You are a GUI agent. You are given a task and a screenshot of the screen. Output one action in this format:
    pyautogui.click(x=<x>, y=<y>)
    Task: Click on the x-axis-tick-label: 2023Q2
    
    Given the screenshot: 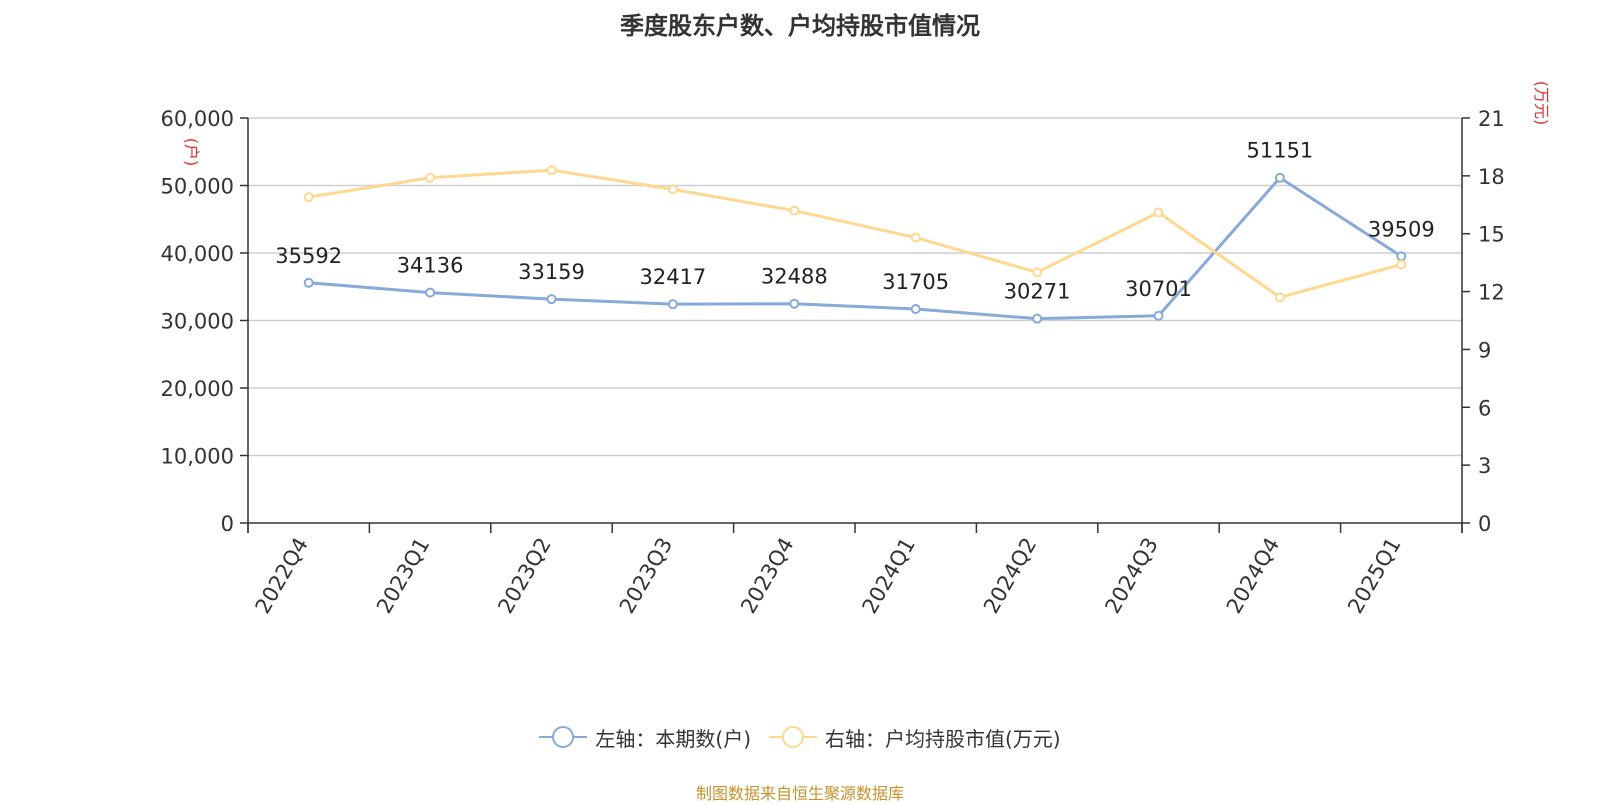 What is the action you would take?
    pyautogui.click(x=524, y=576)
    